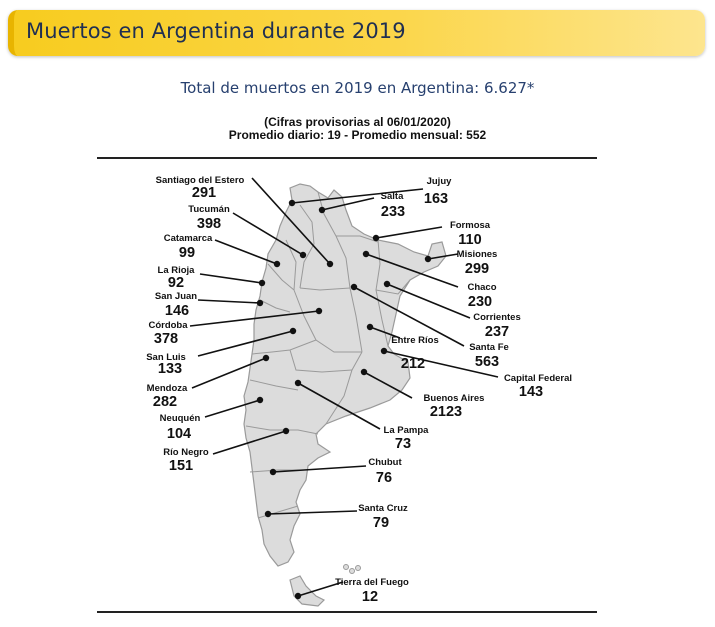 The image size is (715, 627). Describe the element at coordinates (407, 430) in the screenshot. I see `province-name-la-pampa: La Pampa` at that location.